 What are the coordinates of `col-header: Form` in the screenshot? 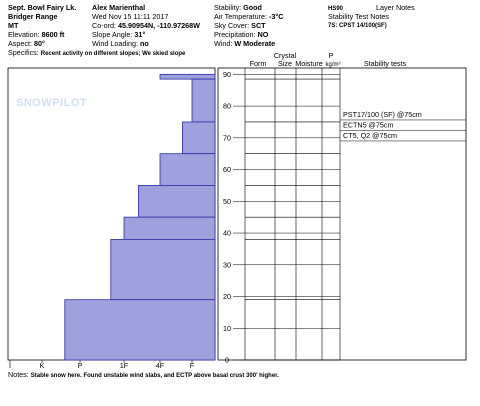 It's located at (258, 63).